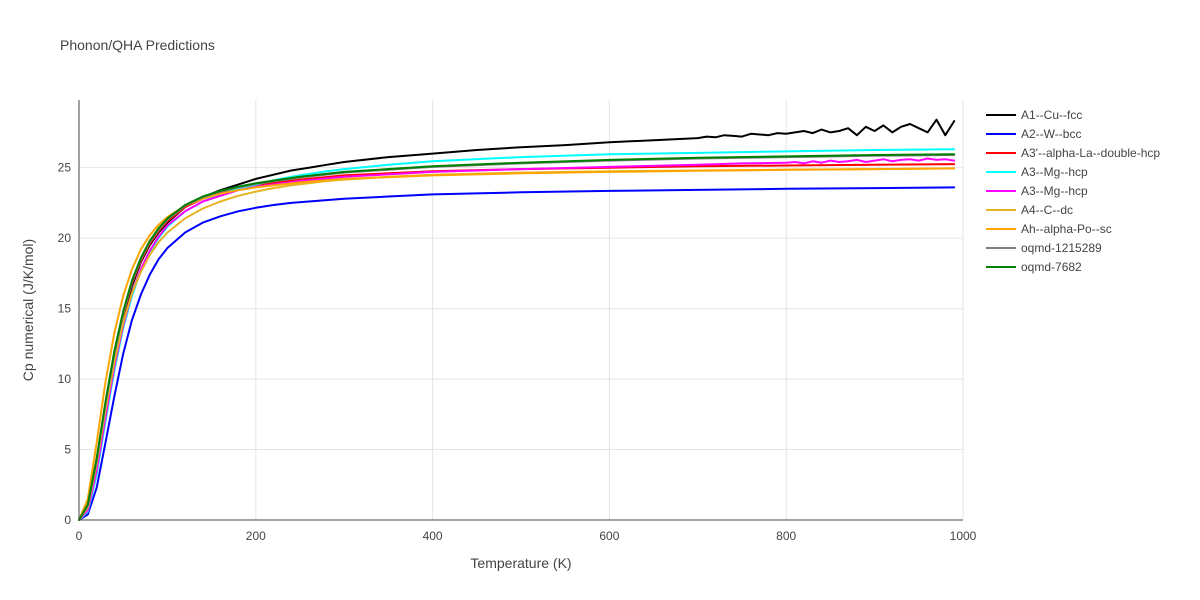  Describe the element at coordinates (609, 536) in the screenshot. I see `x-tick-label: 600` at that location.